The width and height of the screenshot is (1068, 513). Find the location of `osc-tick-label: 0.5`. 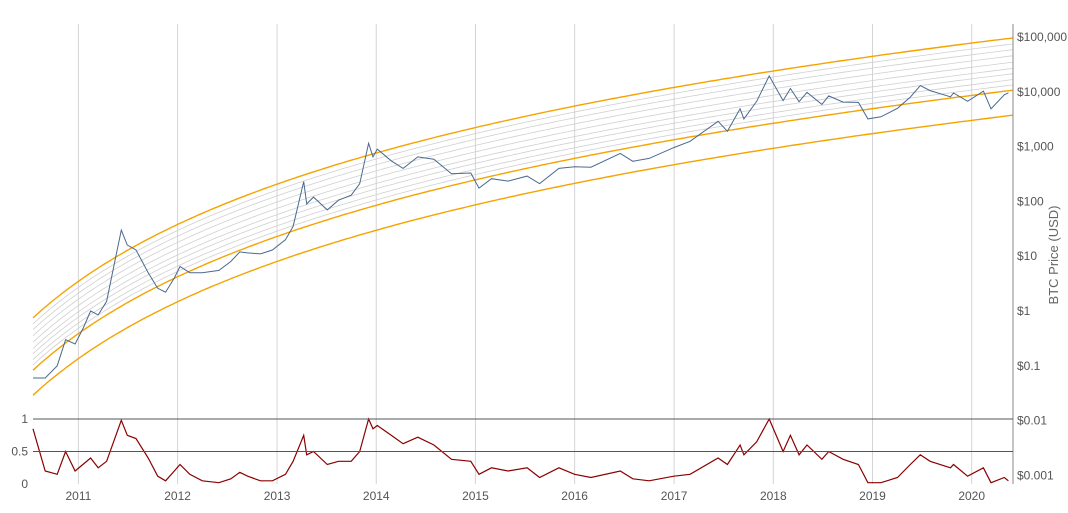

osc-tick-label: 0.5 is located at coordinates (19, 452).